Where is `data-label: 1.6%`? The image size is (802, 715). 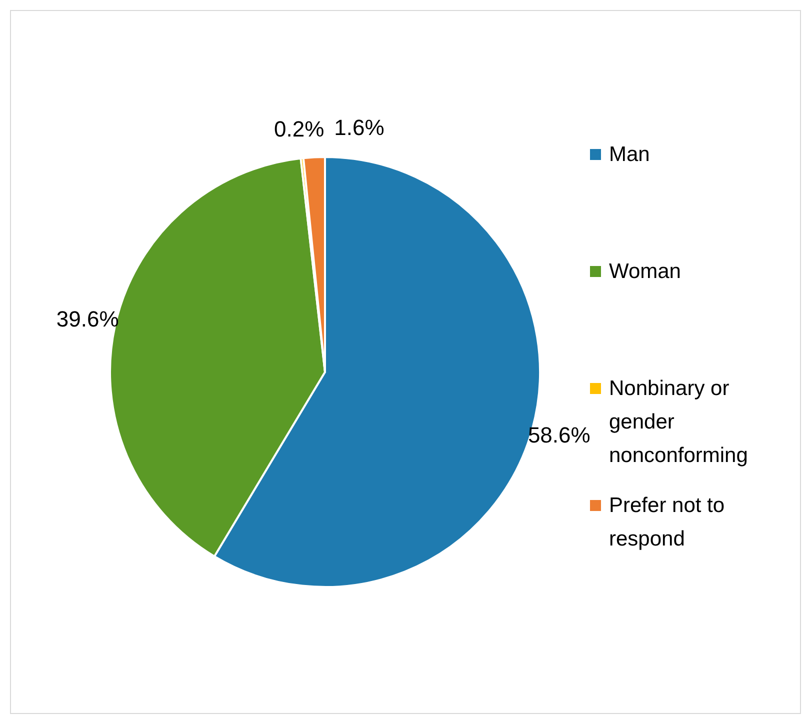
data-label: 1.6% is located at coordinates (359, 127).